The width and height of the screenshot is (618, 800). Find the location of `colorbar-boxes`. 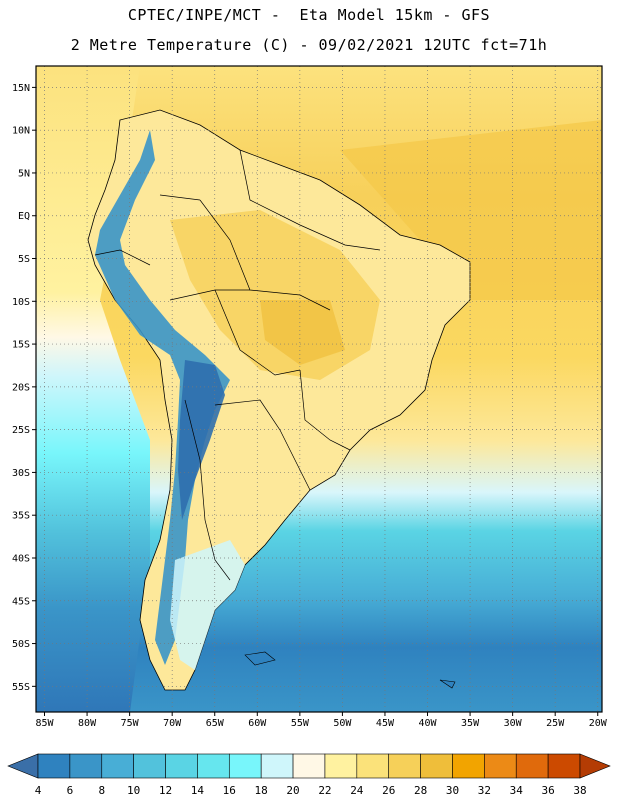

colorbar-boxes is located at coordinates (309, 766).